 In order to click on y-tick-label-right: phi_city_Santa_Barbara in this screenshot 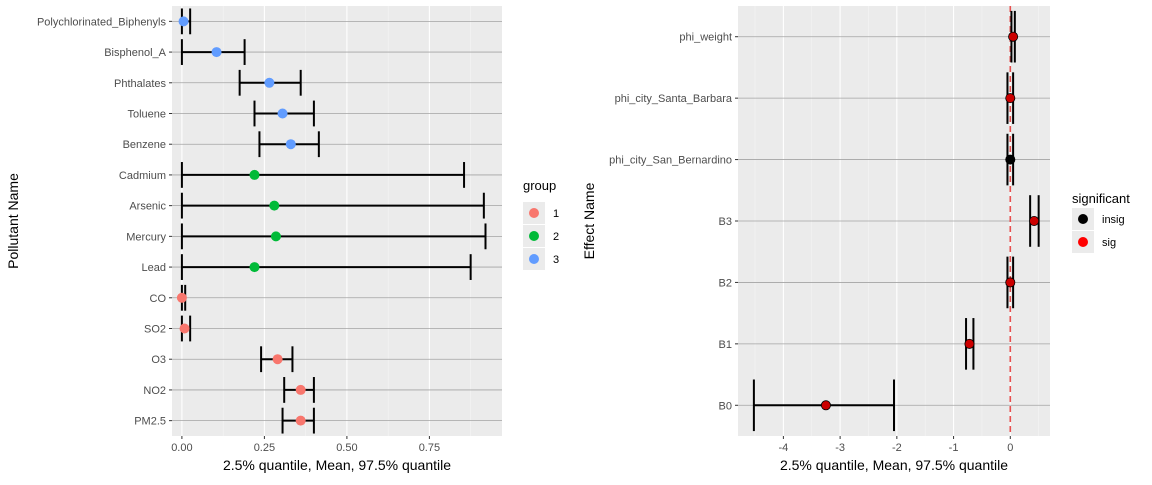, I will do `click(674, 99)`.